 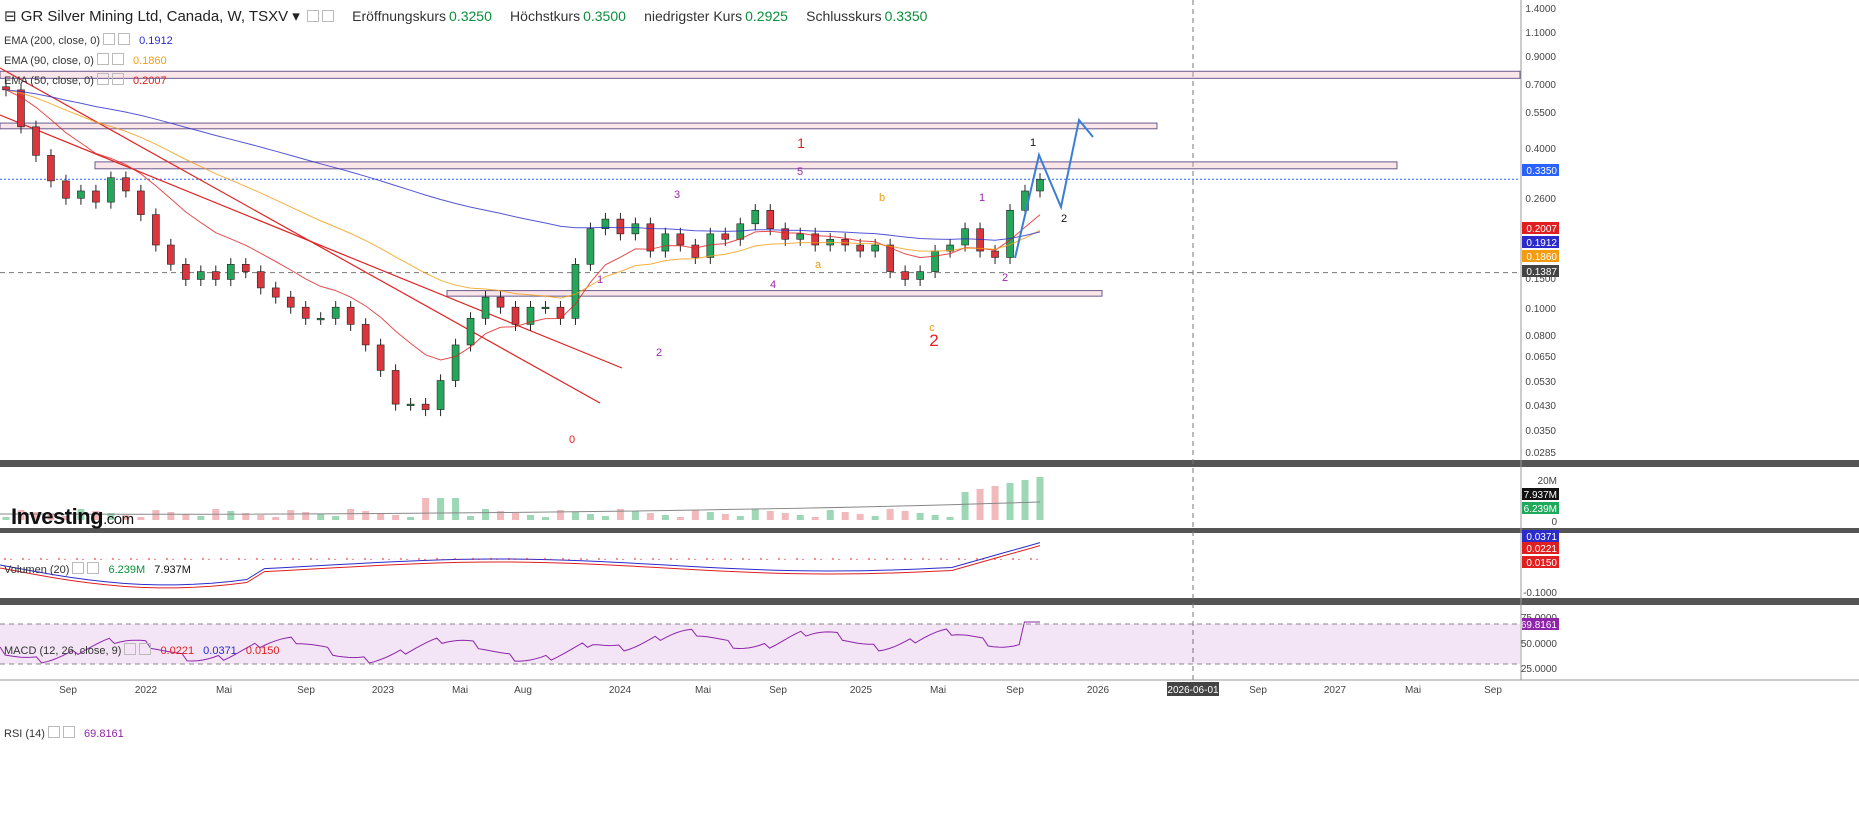 What do you see at coordinates (88, 40) in the screenshot?
I see `legend-ema200: EMA (200, close, 0) 0.1912` at bounding box center [88, 40].